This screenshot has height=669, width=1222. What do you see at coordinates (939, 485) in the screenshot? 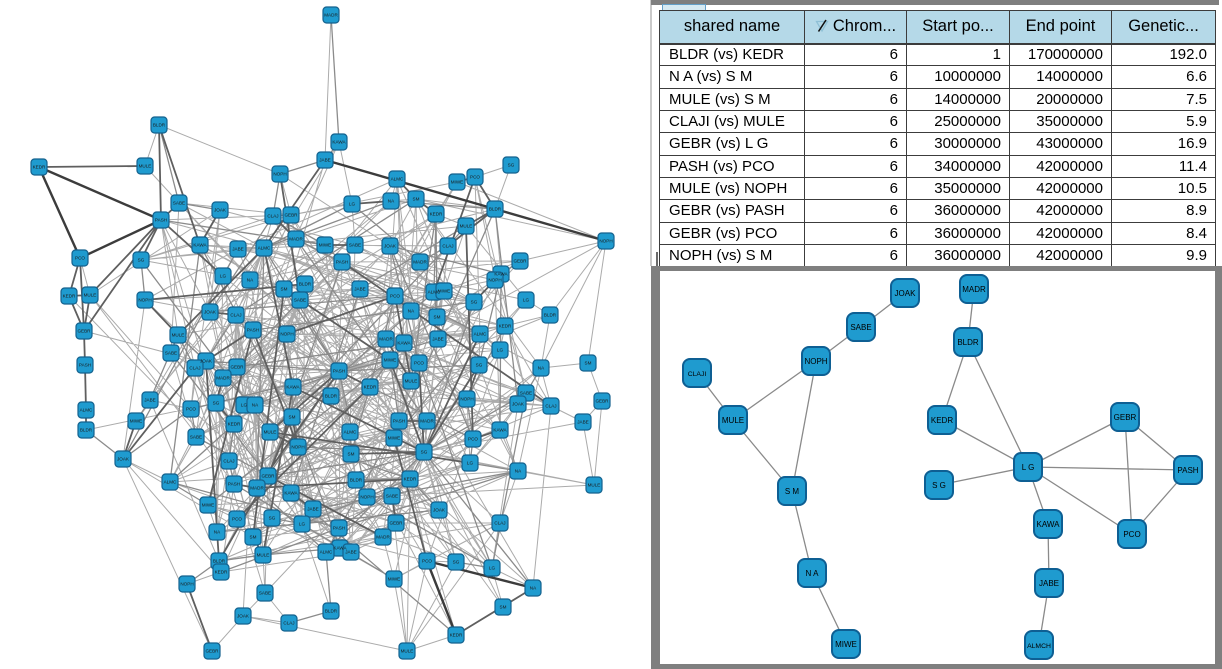
I see `svg-text: S G` at bounding box center [939, 485].